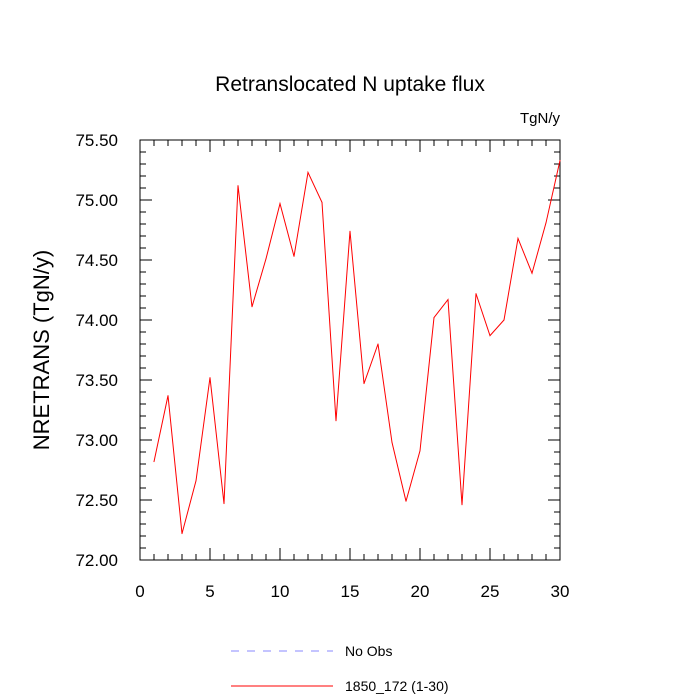  I want to click on y-tick-label: 73.00, so click(96, 440).